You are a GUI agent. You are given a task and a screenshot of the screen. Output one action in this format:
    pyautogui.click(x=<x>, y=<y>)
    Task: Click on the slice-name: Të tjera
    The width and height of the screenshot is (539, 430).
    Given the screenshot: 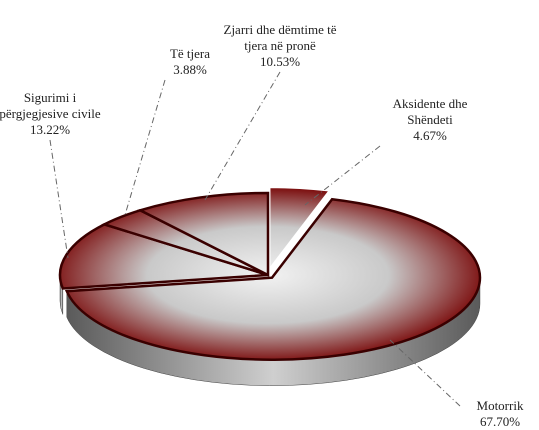 What is the action you would take?
    pyautogui.click(x=190, y=53)
    